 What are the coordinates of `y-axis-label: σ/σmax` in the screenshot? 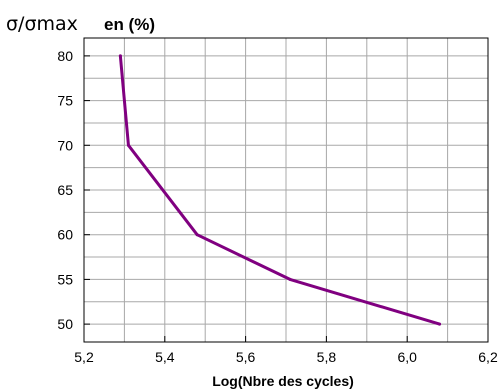 It's located at (42, 24).